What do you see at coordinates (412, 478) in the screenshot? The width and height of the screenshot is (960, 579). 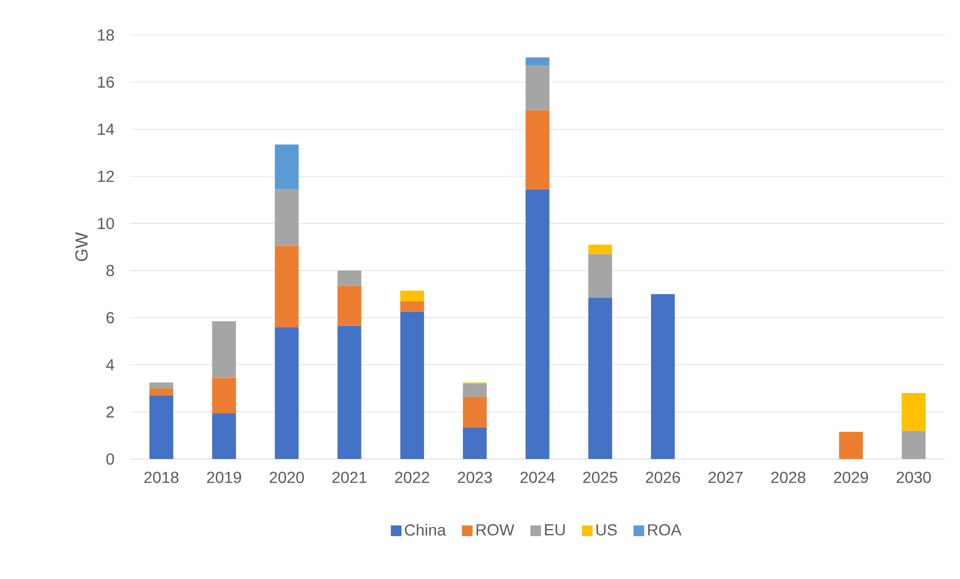 I see `x-tick-label: 2022` at bounding box center [412, 478].